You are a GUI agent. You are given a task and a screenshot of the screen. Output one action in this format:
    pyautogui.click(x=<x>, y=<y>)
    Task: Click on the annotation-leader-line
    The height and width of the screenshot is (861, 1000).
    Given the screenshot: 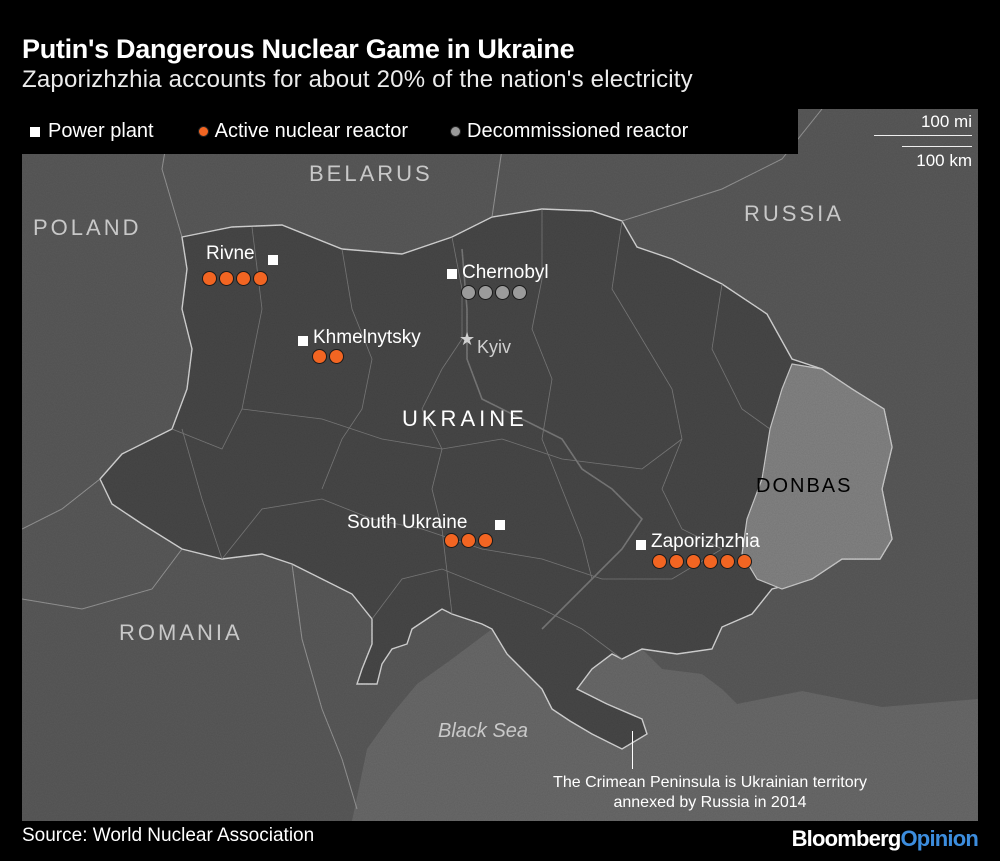 What is the action you would take?
    pyautogui.click(x=632, y=750)
    